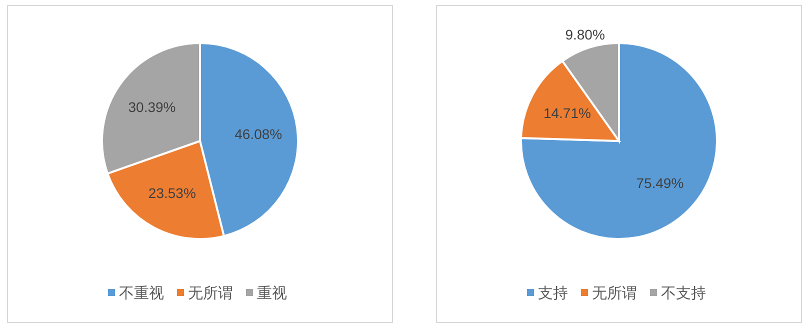 This screenshot has width=811, height=329. Describe the element at coordinates (152, 107) in the screenshot. I see `data-label: 30.39%` at that location.